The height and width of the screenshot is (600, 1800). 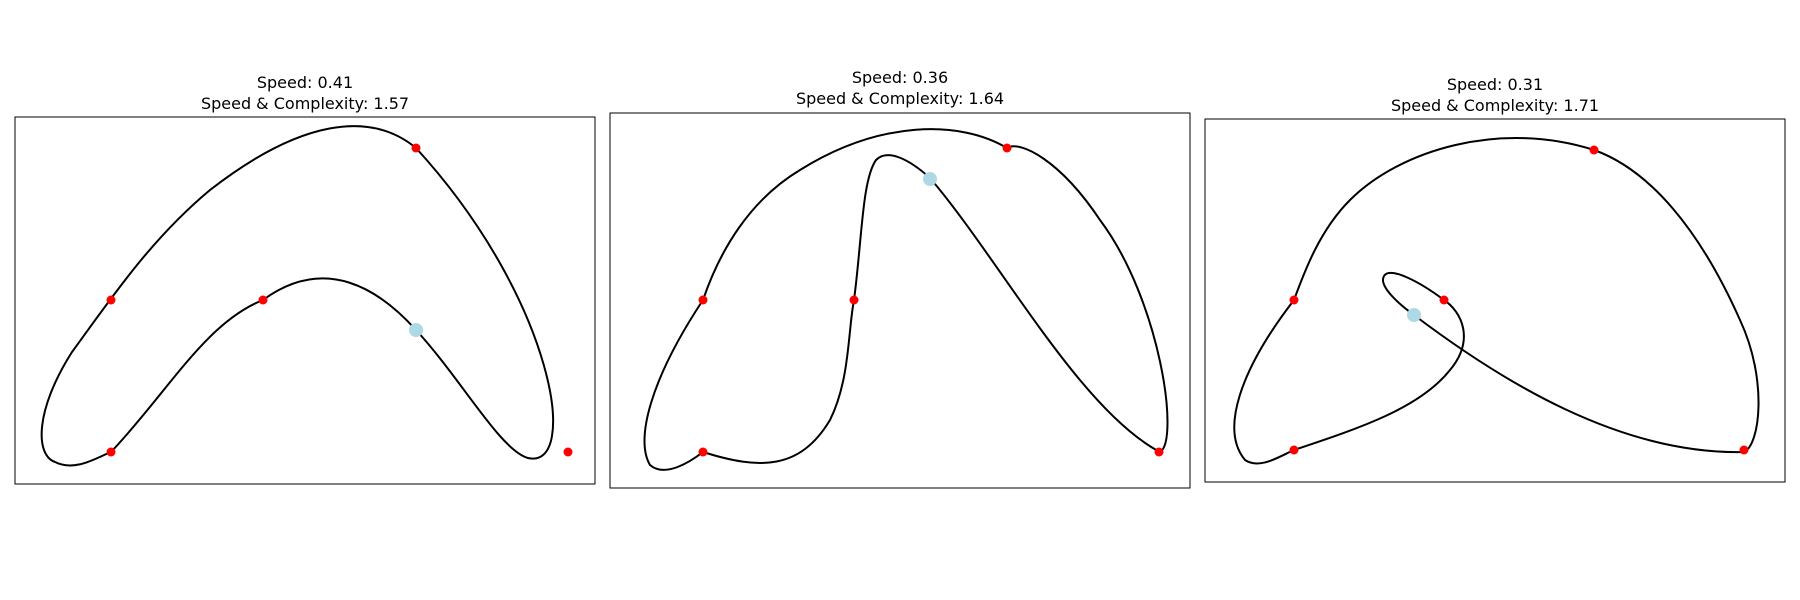 What do you see at coordinates (416, 330) in the screenshot?
I see `panel-1-marker` at bounding box center [416, 330].